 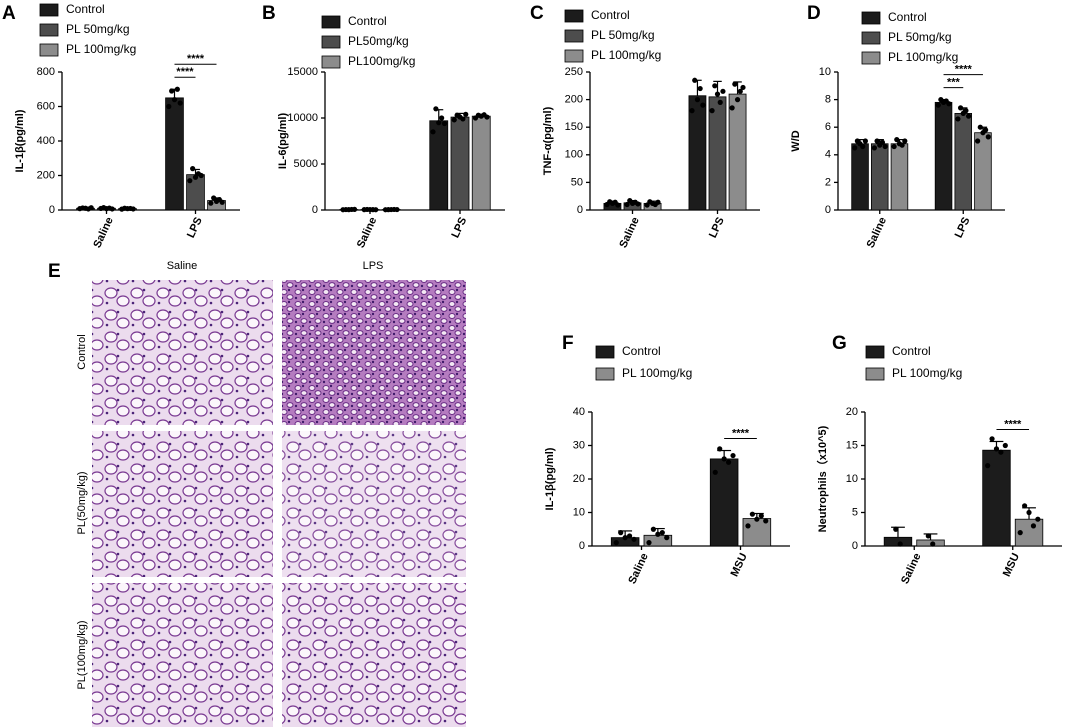 What do you see at coordinates (964, 70) in the screenshot?
I see `significance-label: ****` at bounding box center [964, 70].